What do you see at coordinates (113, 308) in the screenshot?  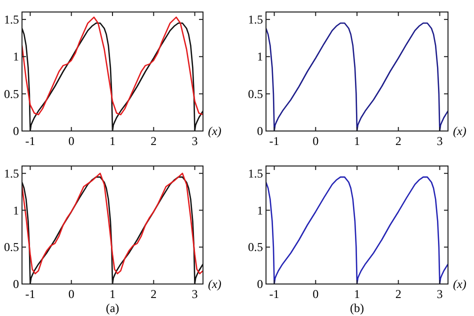 I see `text: (a)` at bounding box center [113, 308].